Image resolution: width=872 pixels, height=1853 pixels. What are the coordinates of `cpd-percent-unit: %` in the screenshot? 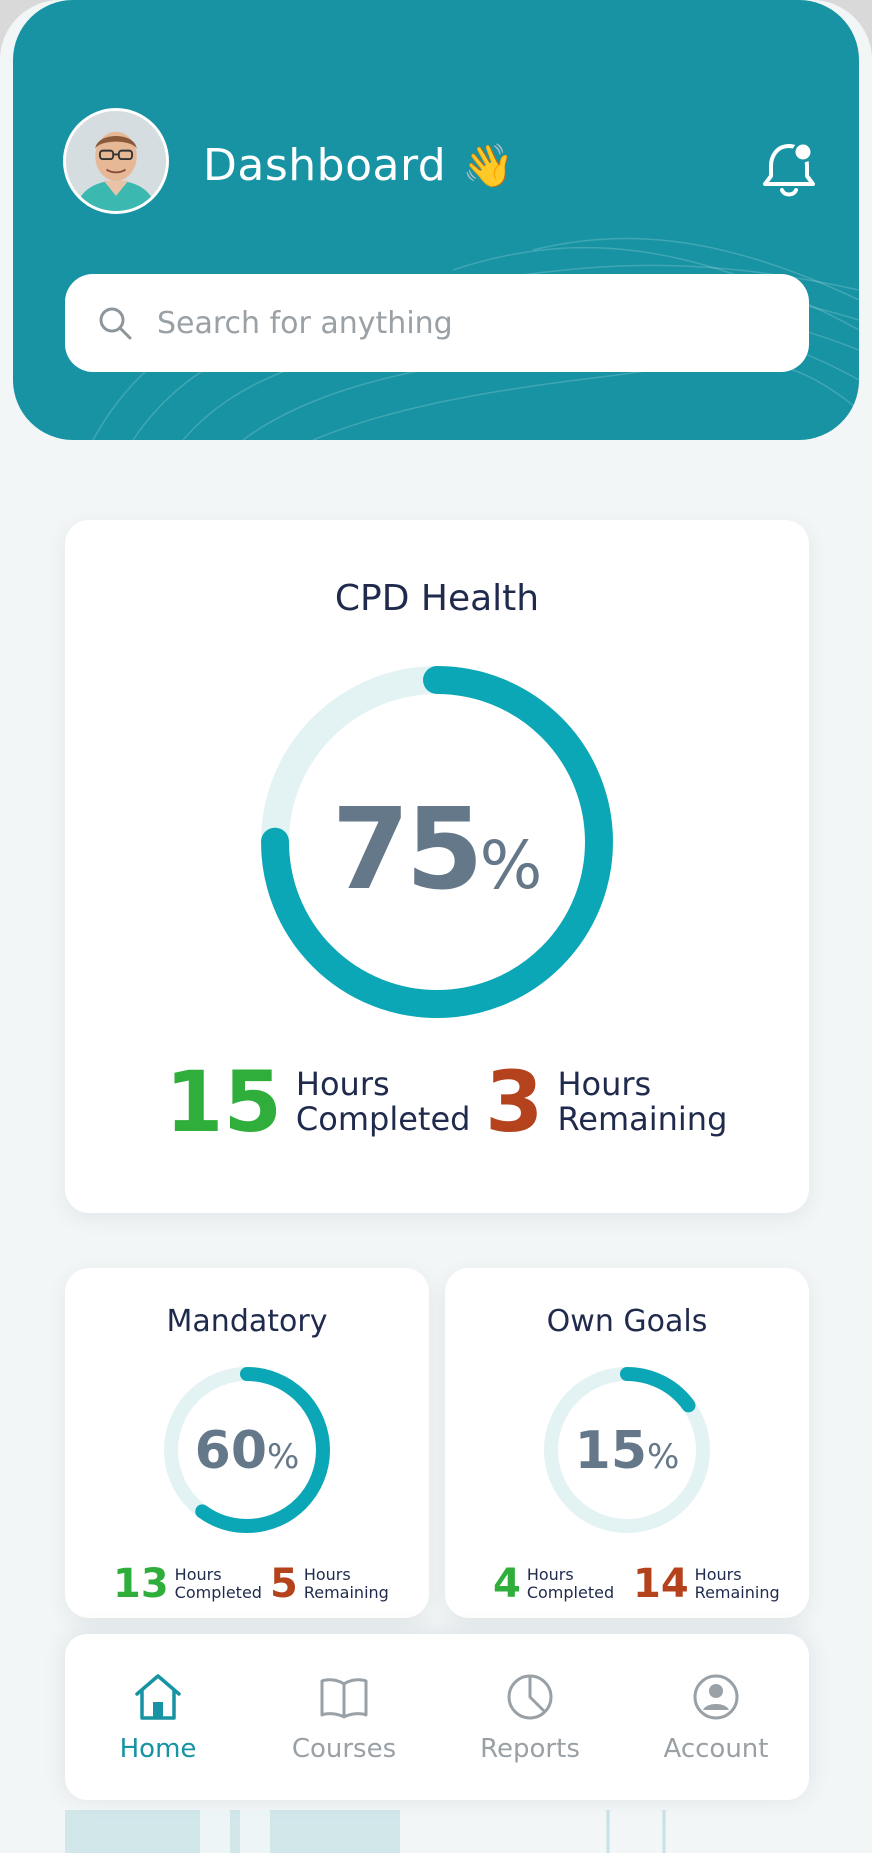 It's located at (511, 865).